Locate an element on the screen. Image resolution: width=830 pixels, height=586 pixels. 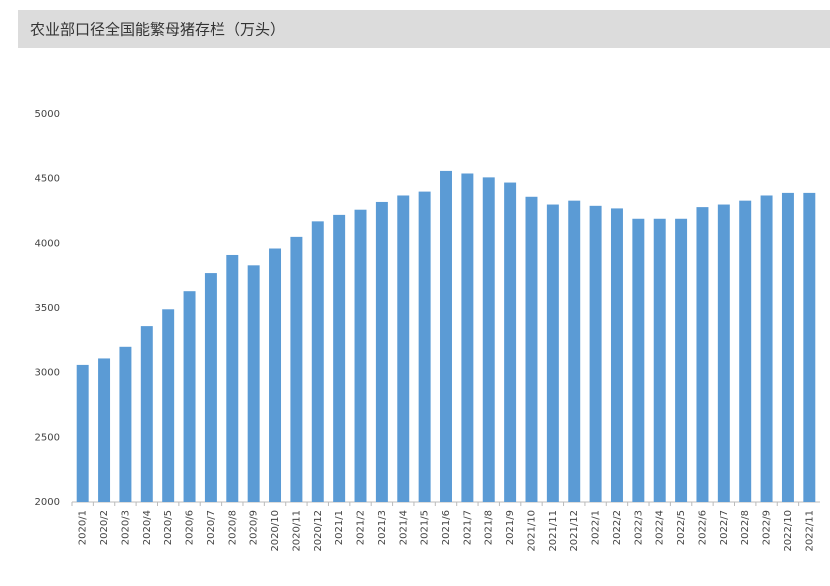
x-tick-label: 2020/5 is located at coordinates (168, 527).